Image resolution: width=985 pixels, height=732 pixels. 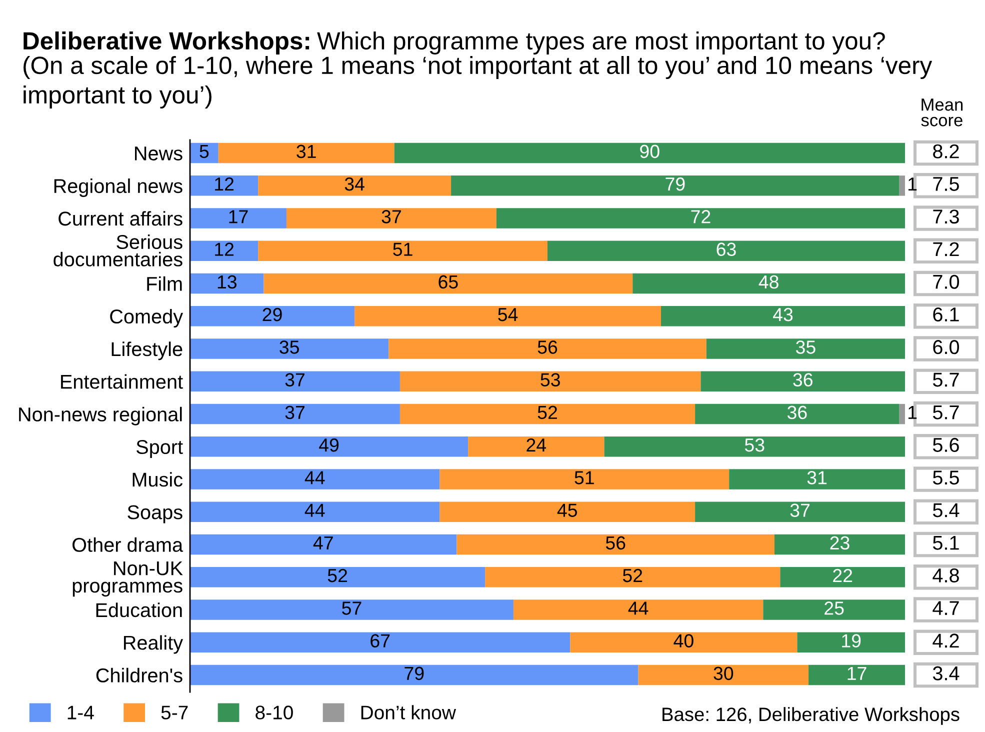 What do you see at coordinates (289, 347) in the screenshot?
I see `data-label: 35` at bounding box center [289, 347].